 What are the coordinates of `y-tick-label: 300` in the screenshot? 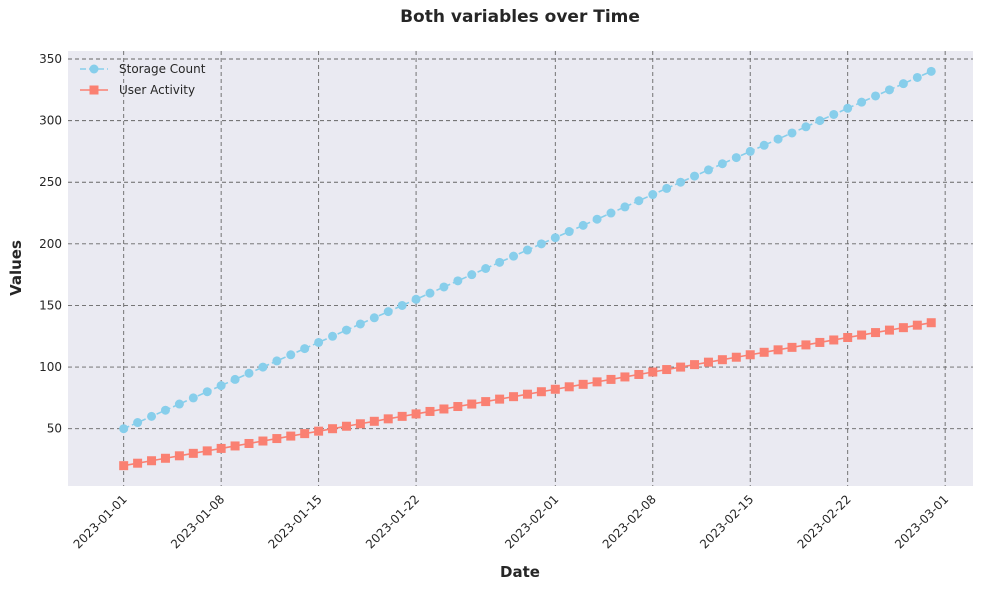 It's located at (50, 121).